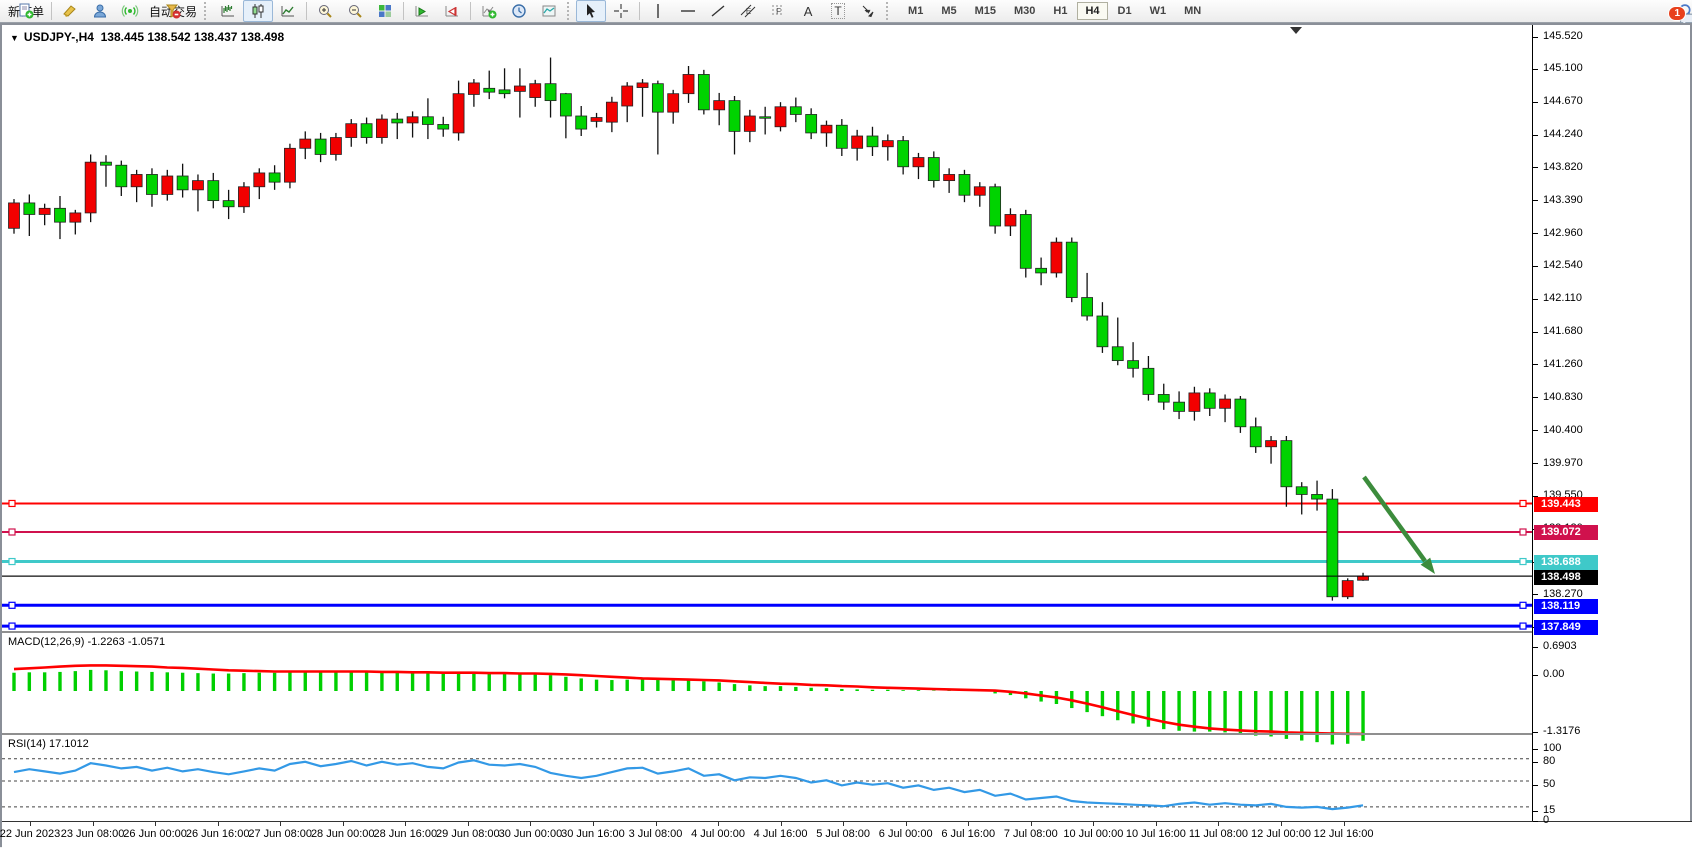 This screenshot has width=1692, height=848. What do you see at coordinates (1427, 565) in the screenshot?
I see `arrow-annotation-head` at bounding box center [1427, 565].